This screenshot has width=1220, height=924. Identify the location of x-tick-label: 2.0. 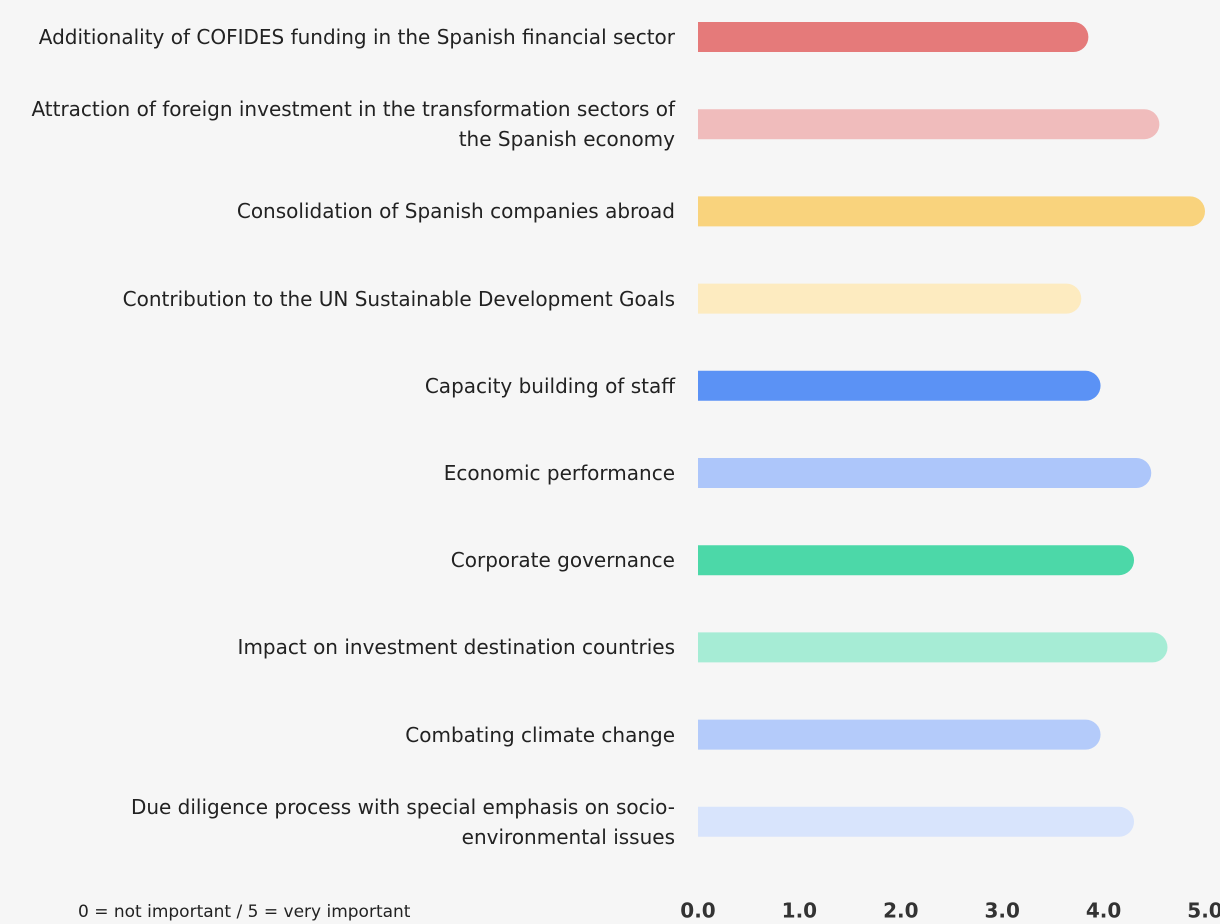
(900, 911).